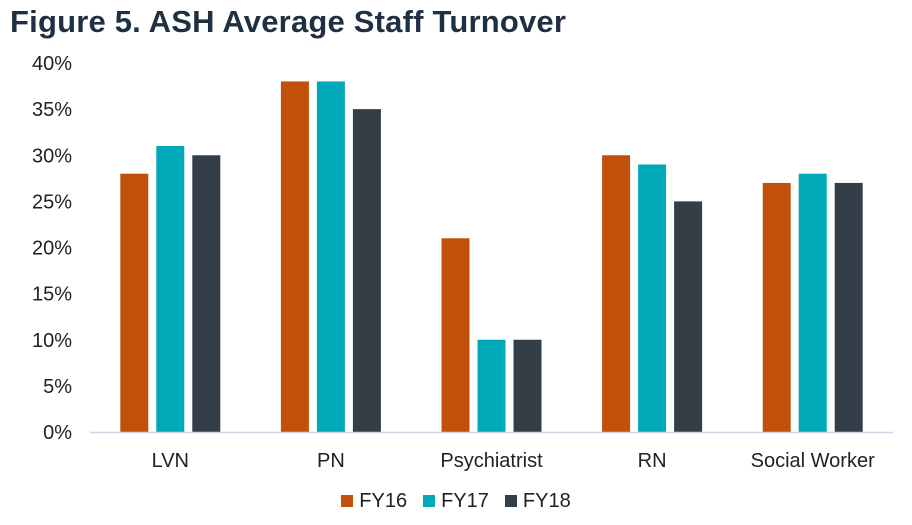 This screenshot has width=912, height=525. What do you see at coordinates (170, 461) in the screenshot?
I see `x-tick-label: LVN` at bounding box center [170, 461].